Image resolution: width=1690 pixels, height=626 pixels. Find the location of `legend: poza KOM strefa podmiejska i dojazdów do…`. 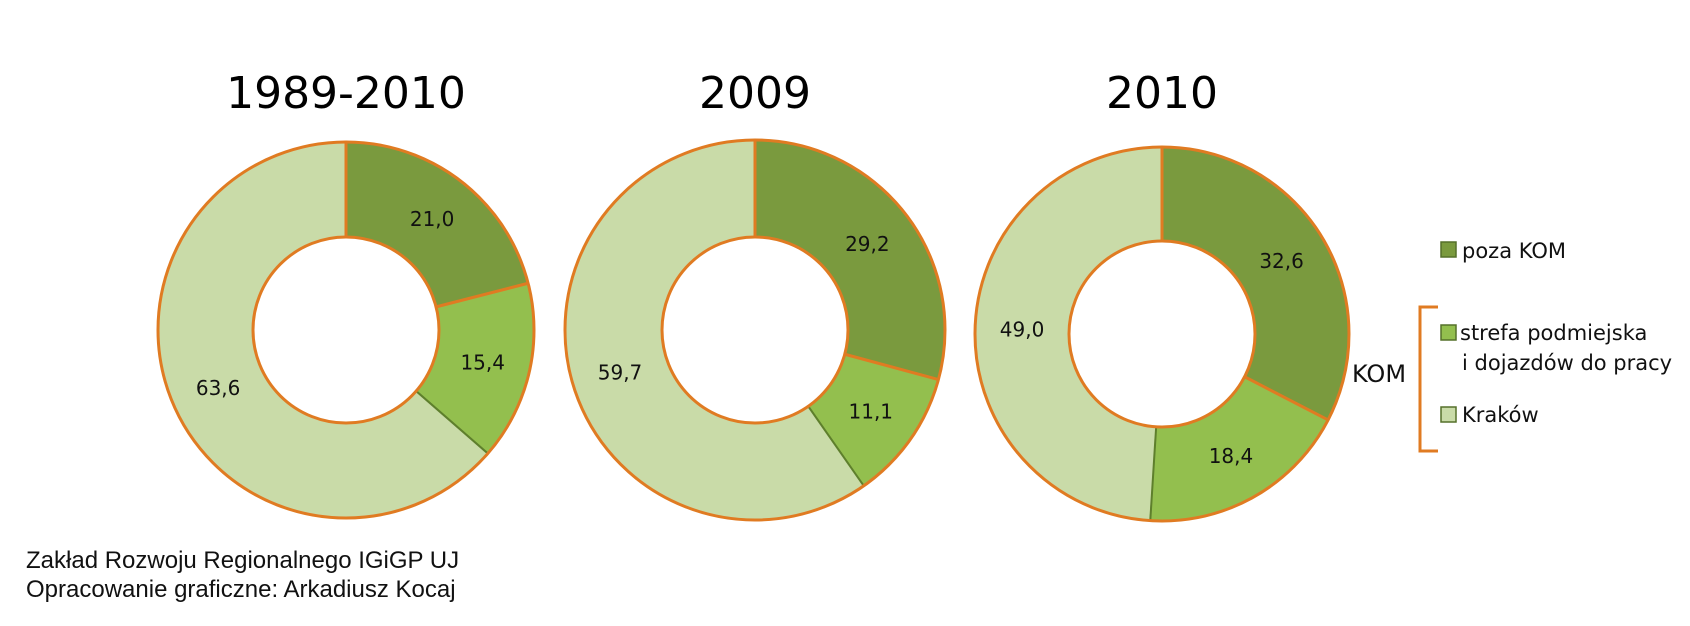

legend: poza KOM strefa podmiejska i dojazdów do… is located at coordinates (1512, 346).